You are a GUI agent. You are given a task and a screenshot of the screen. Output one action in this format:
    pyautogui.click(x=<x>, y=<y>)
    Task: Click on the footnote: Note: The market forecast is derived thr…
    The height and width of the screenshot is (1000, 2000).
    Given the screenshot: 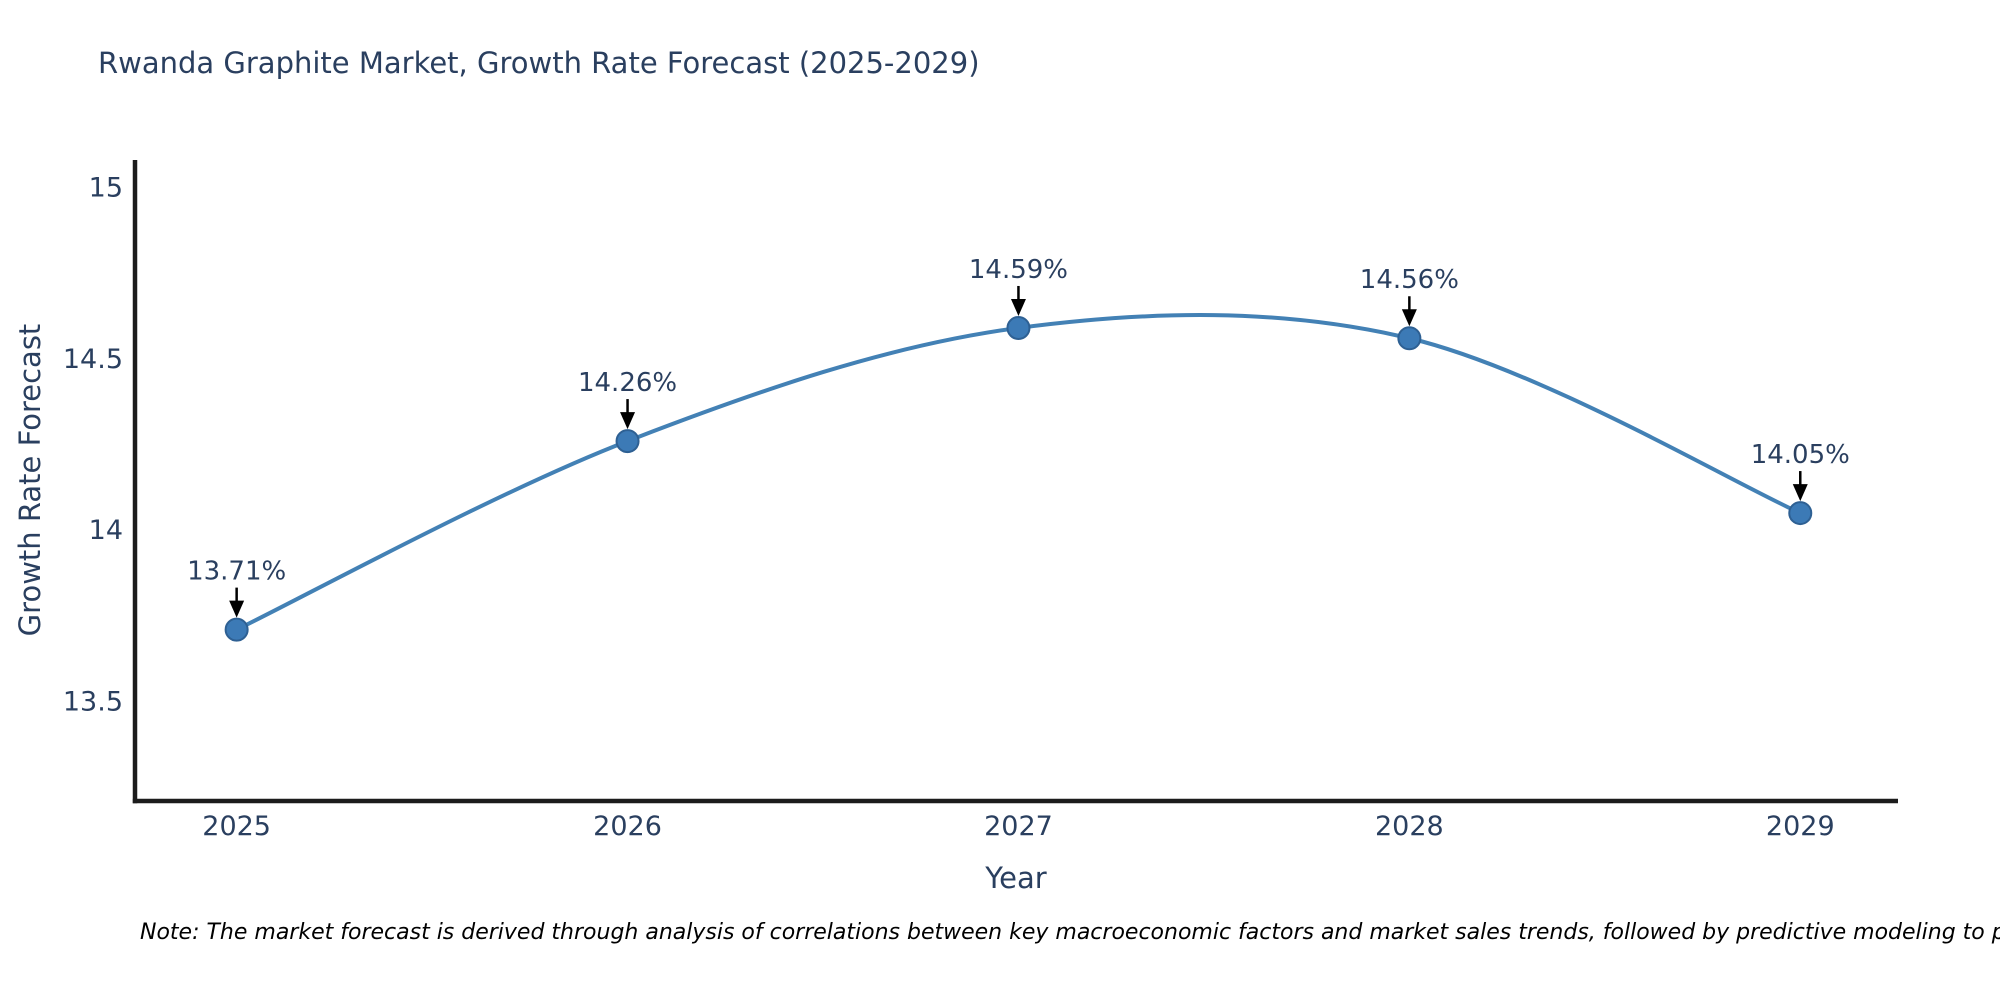 What is the action you would take?
    pyautogui.click(x=1070, y=932)
    